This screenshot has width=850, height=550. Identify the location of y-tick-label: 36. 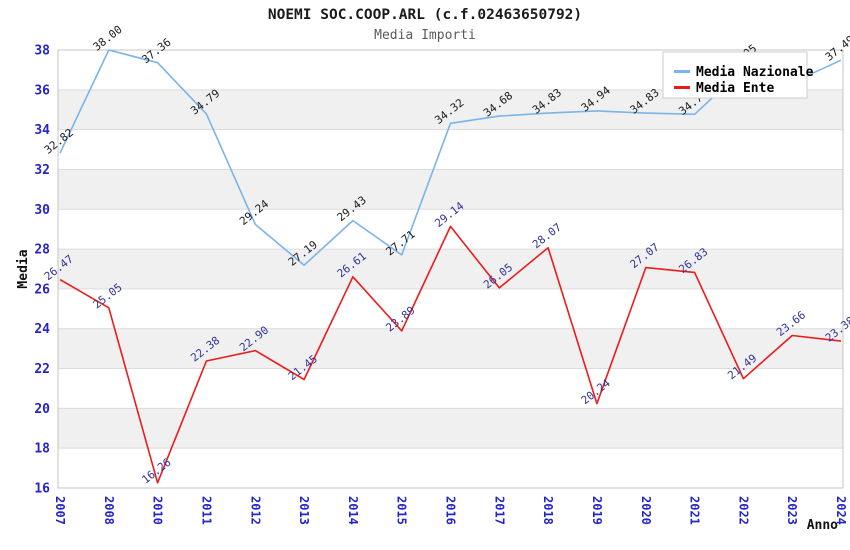
(42, 90).